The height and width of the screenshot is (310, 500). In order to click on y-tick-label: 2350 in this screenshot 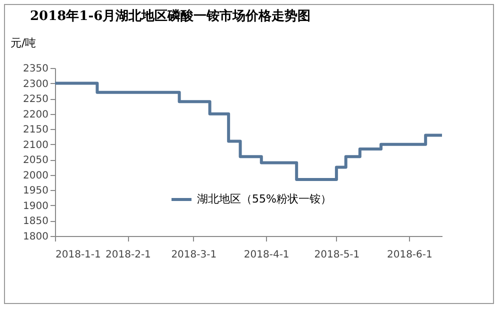, I will do `click(35, 69)`.